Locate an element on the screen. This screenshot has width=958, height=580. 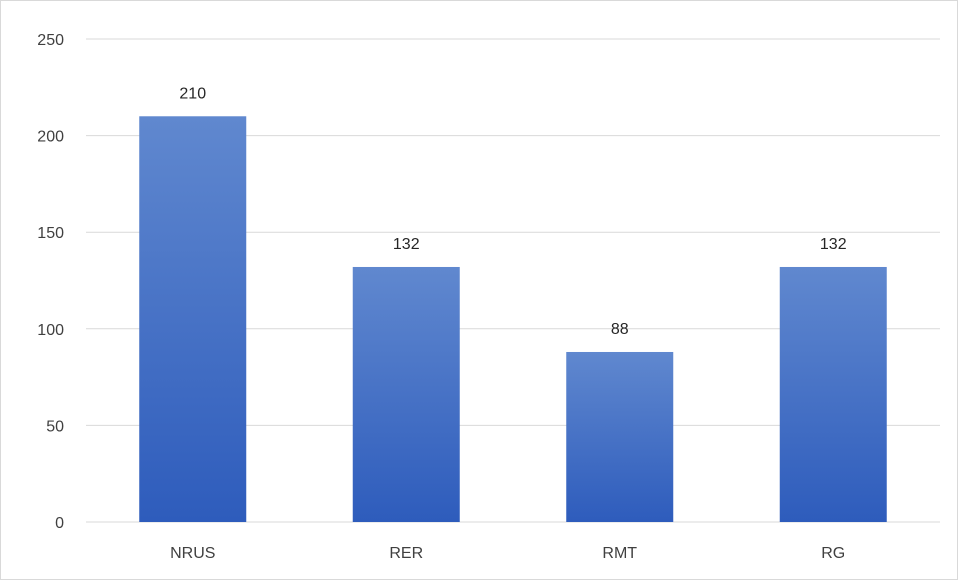
x-tick-label-rg: RG is located at coordinates (833, 553).